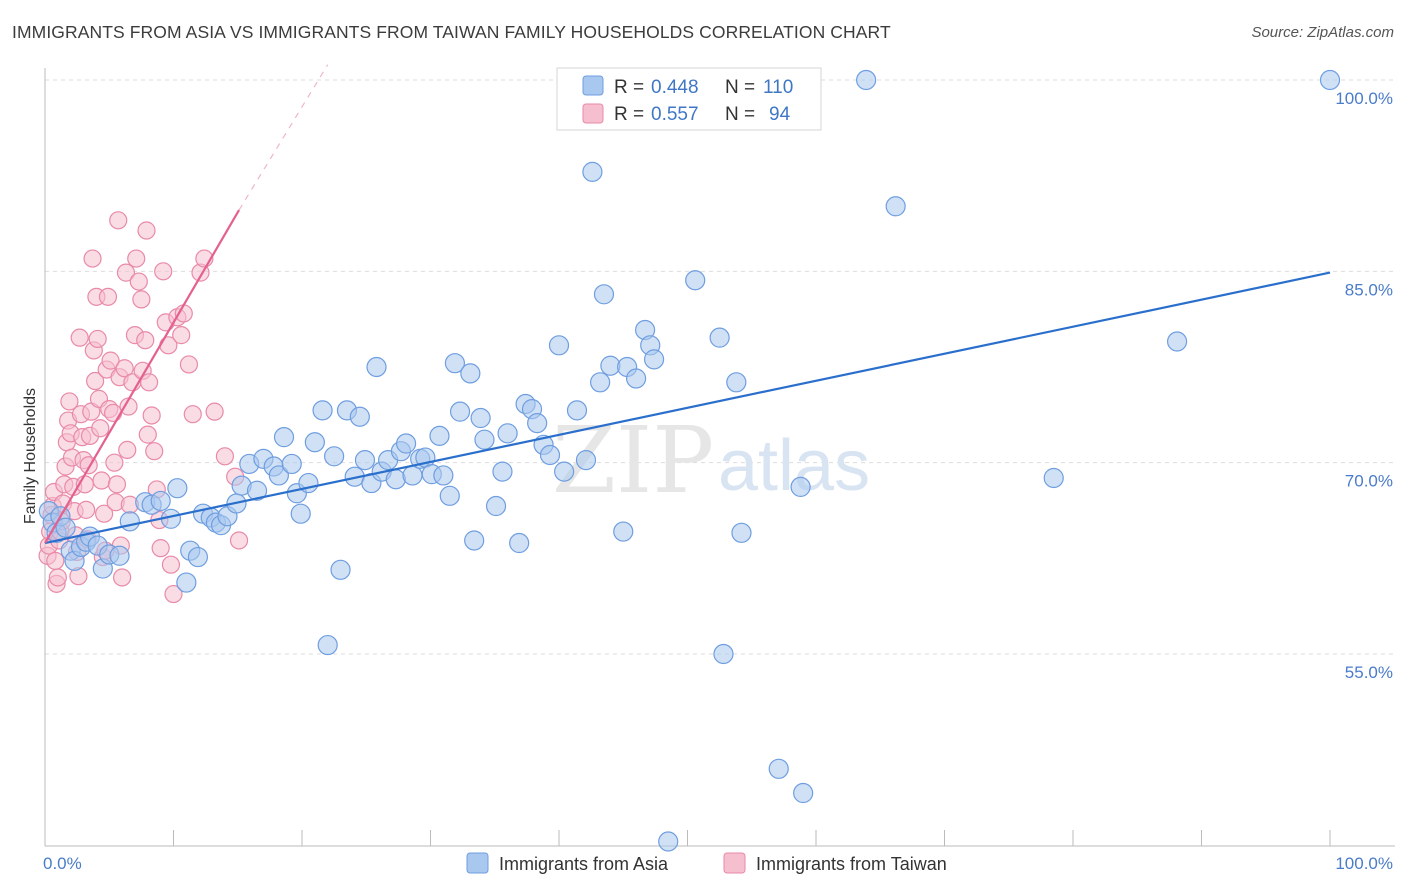  I want to click on taiwan-trendline, so click(142, 376).